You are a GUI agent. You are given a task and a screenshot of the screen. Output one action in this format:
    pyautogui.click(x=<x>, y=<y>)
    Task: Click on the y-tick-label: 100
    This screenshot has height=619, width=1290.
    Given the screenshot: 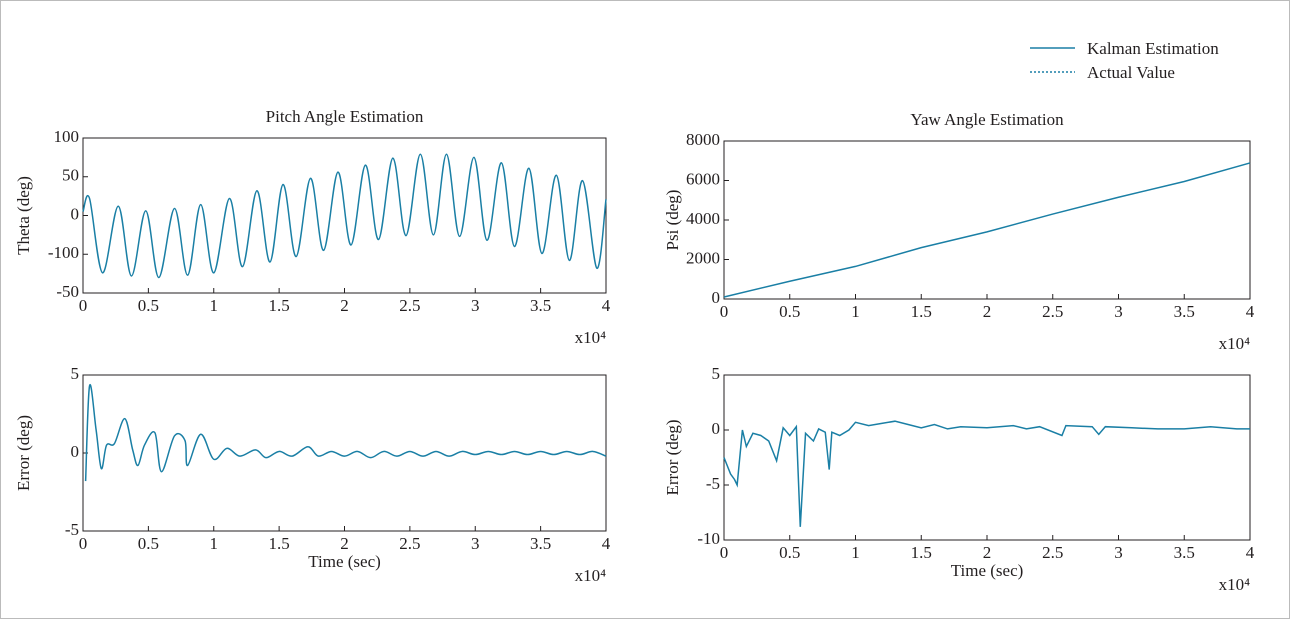 What is the action you would take?
    pyautogui.click(x=67, y=136)
    